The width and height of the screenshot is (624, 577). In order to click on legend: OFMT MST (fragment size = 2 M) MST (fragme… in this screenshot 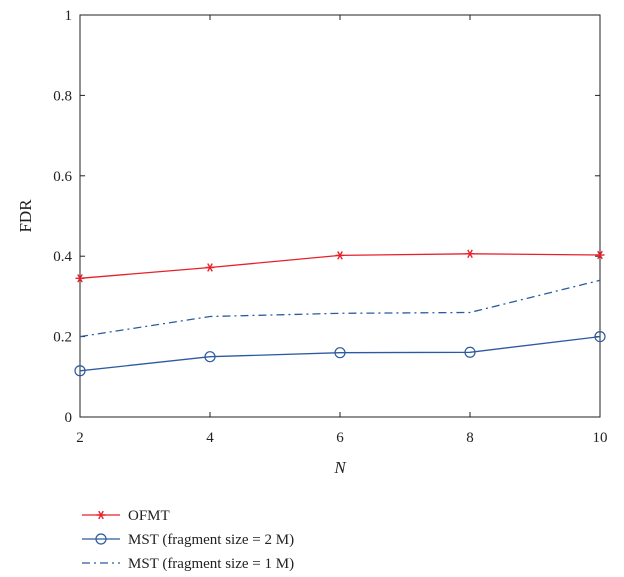, I will do `click(188, 540)`.